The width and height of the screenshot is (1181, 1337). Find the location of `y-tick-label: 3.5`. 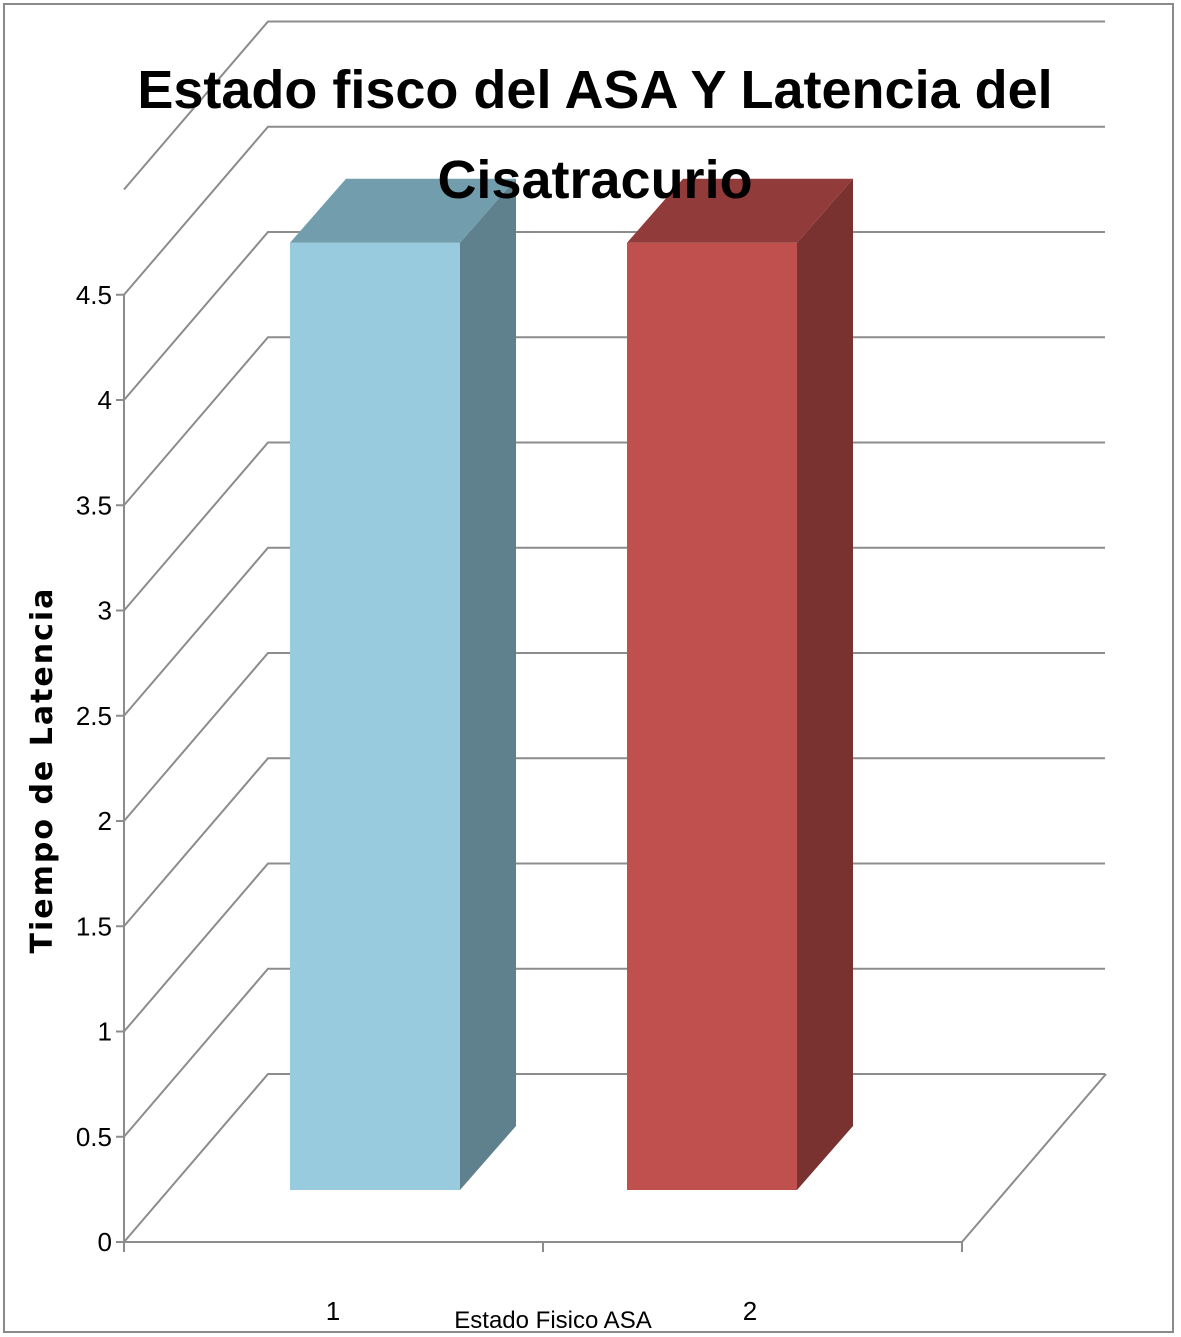

y-tick-label: 3.5 is located at coordinates (94, 505).